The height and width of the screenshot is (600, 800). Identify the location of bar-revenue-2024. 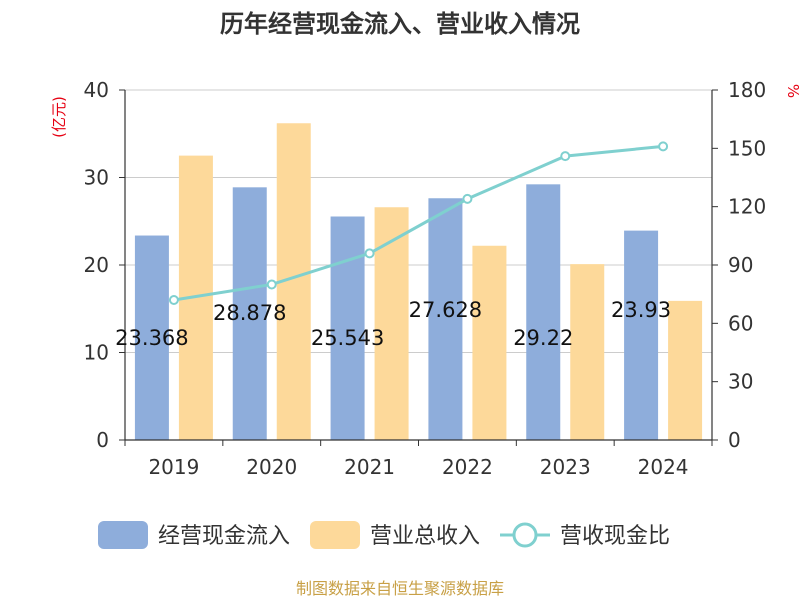
(685, 370).